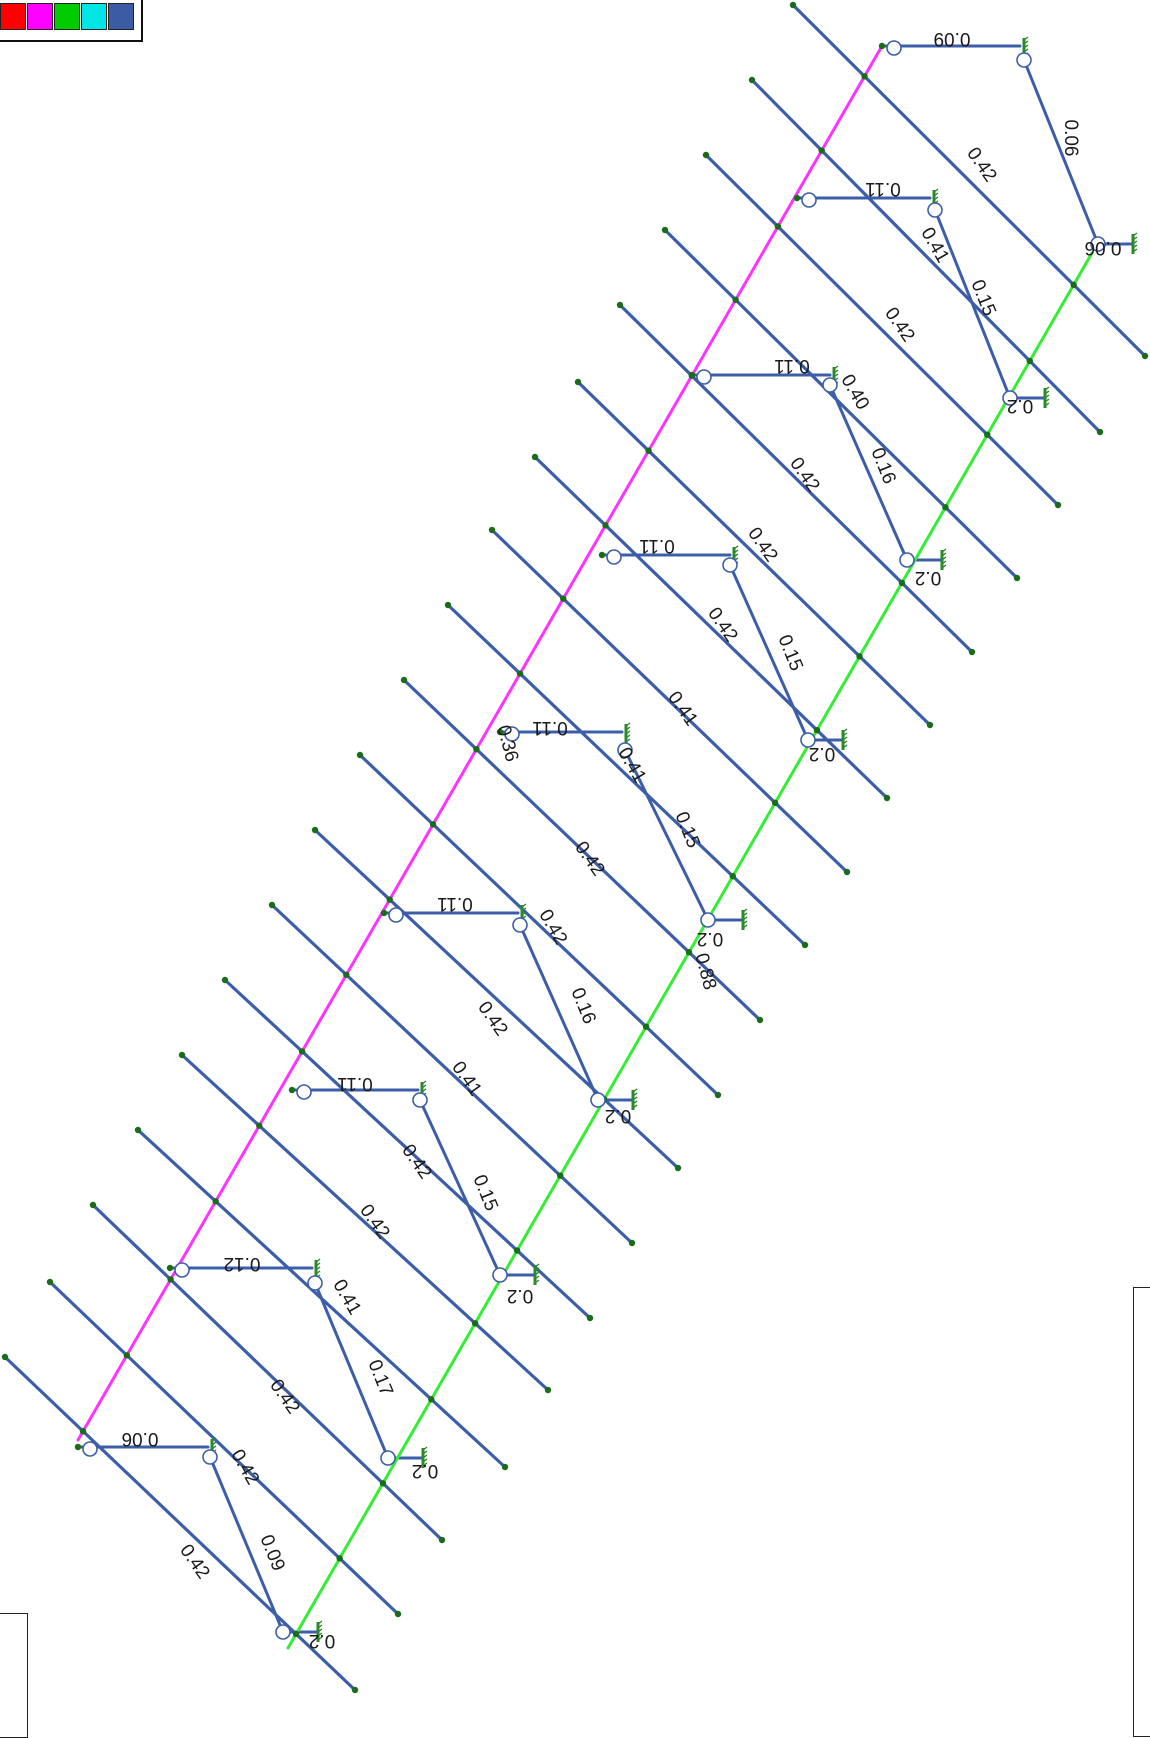  I want to click on left-panel-frame, so click(14, 1675).